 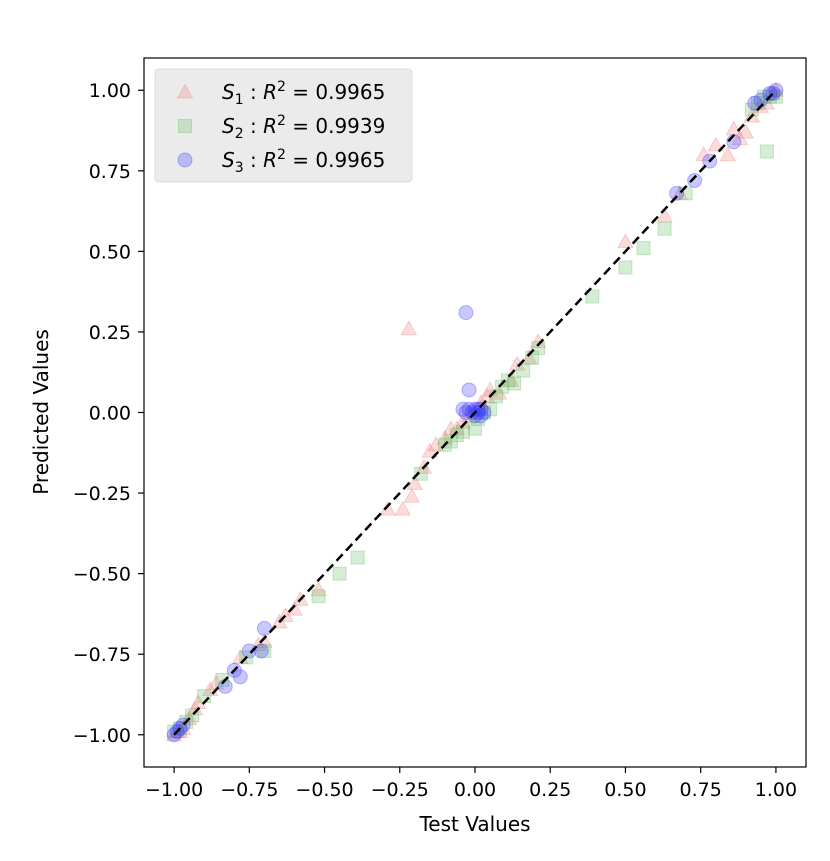 I want to click on y-axis-label: Predicted Values, so click(x=41, y=412).